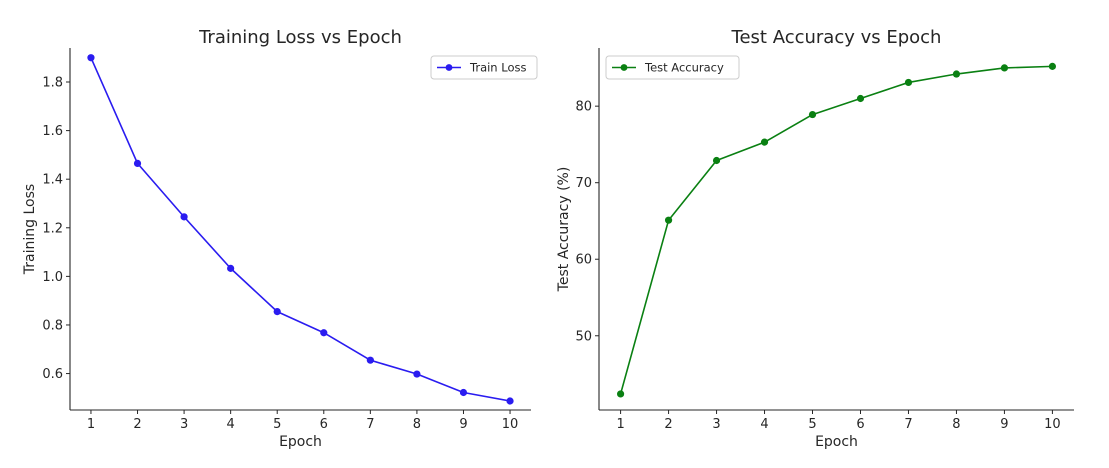 Image resolution: width=1109 pixels, height=468 pixels. What do you see at coordinates (684, 68) in the screenshot?
I see `legend-label: Test Accuracy` at bounding box center [684, 68].